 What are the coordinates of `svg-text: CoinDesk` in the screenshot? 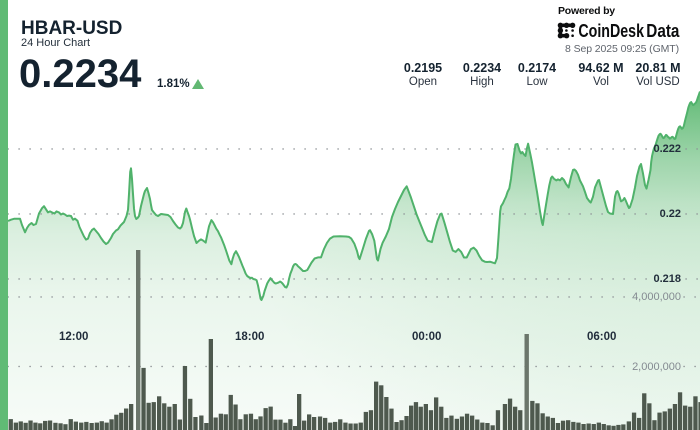 It's located at (611, 31).